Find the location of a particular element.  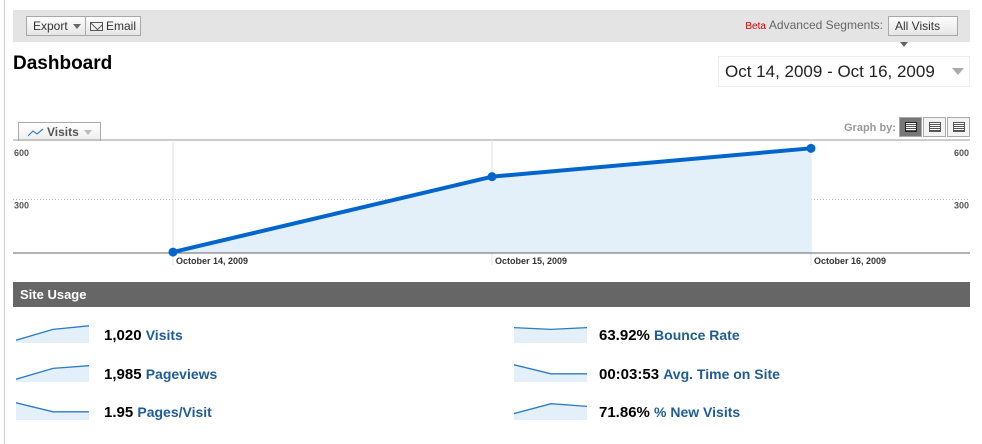

beta-badge: Beta is located at coordinates (755, 26).